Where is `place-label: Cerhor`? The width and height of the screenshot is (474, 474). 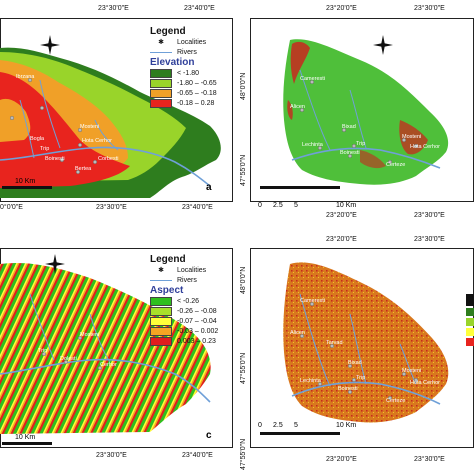 place-label: Cerhor is located at coordinates (108, 365).